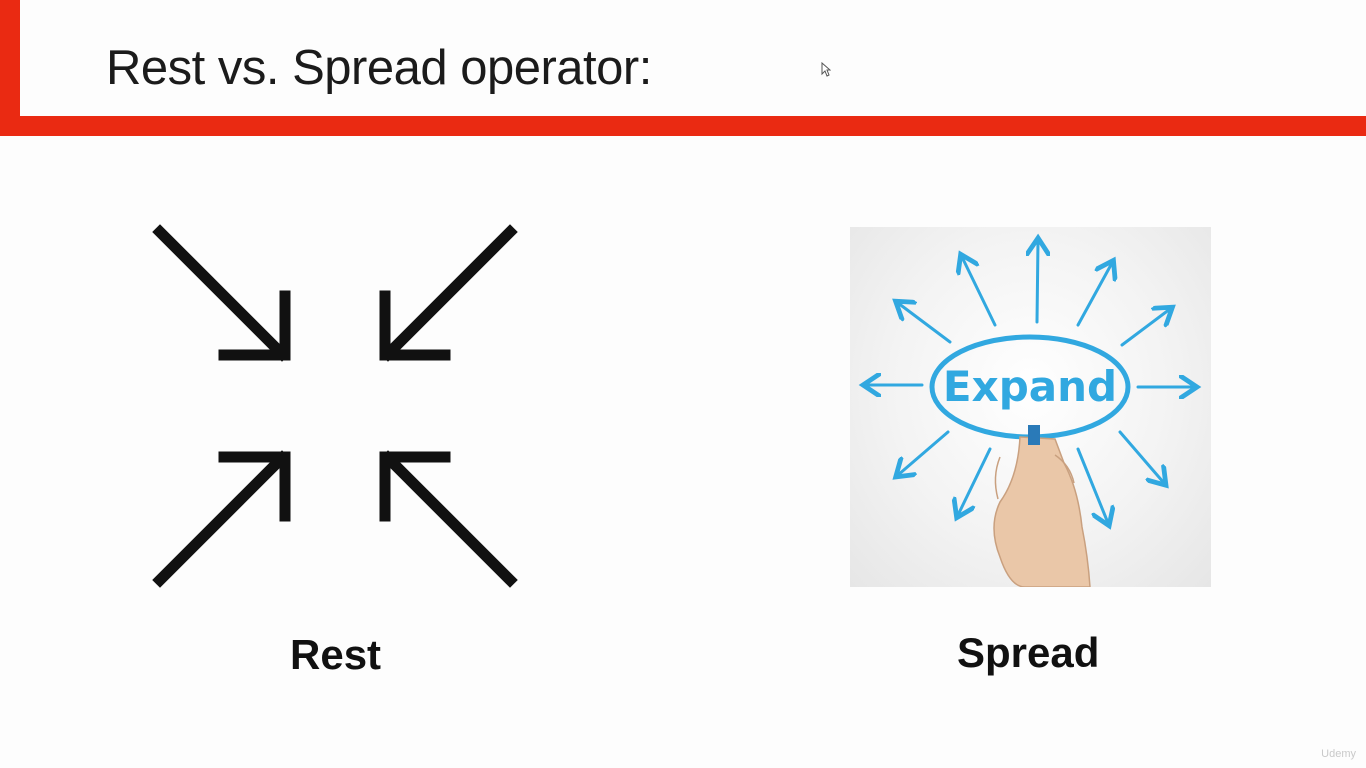 The image size is (1366, 768). Describe the element at coordinates (1042, 511) in the screenshot. I see `hand-drawing` at that location.